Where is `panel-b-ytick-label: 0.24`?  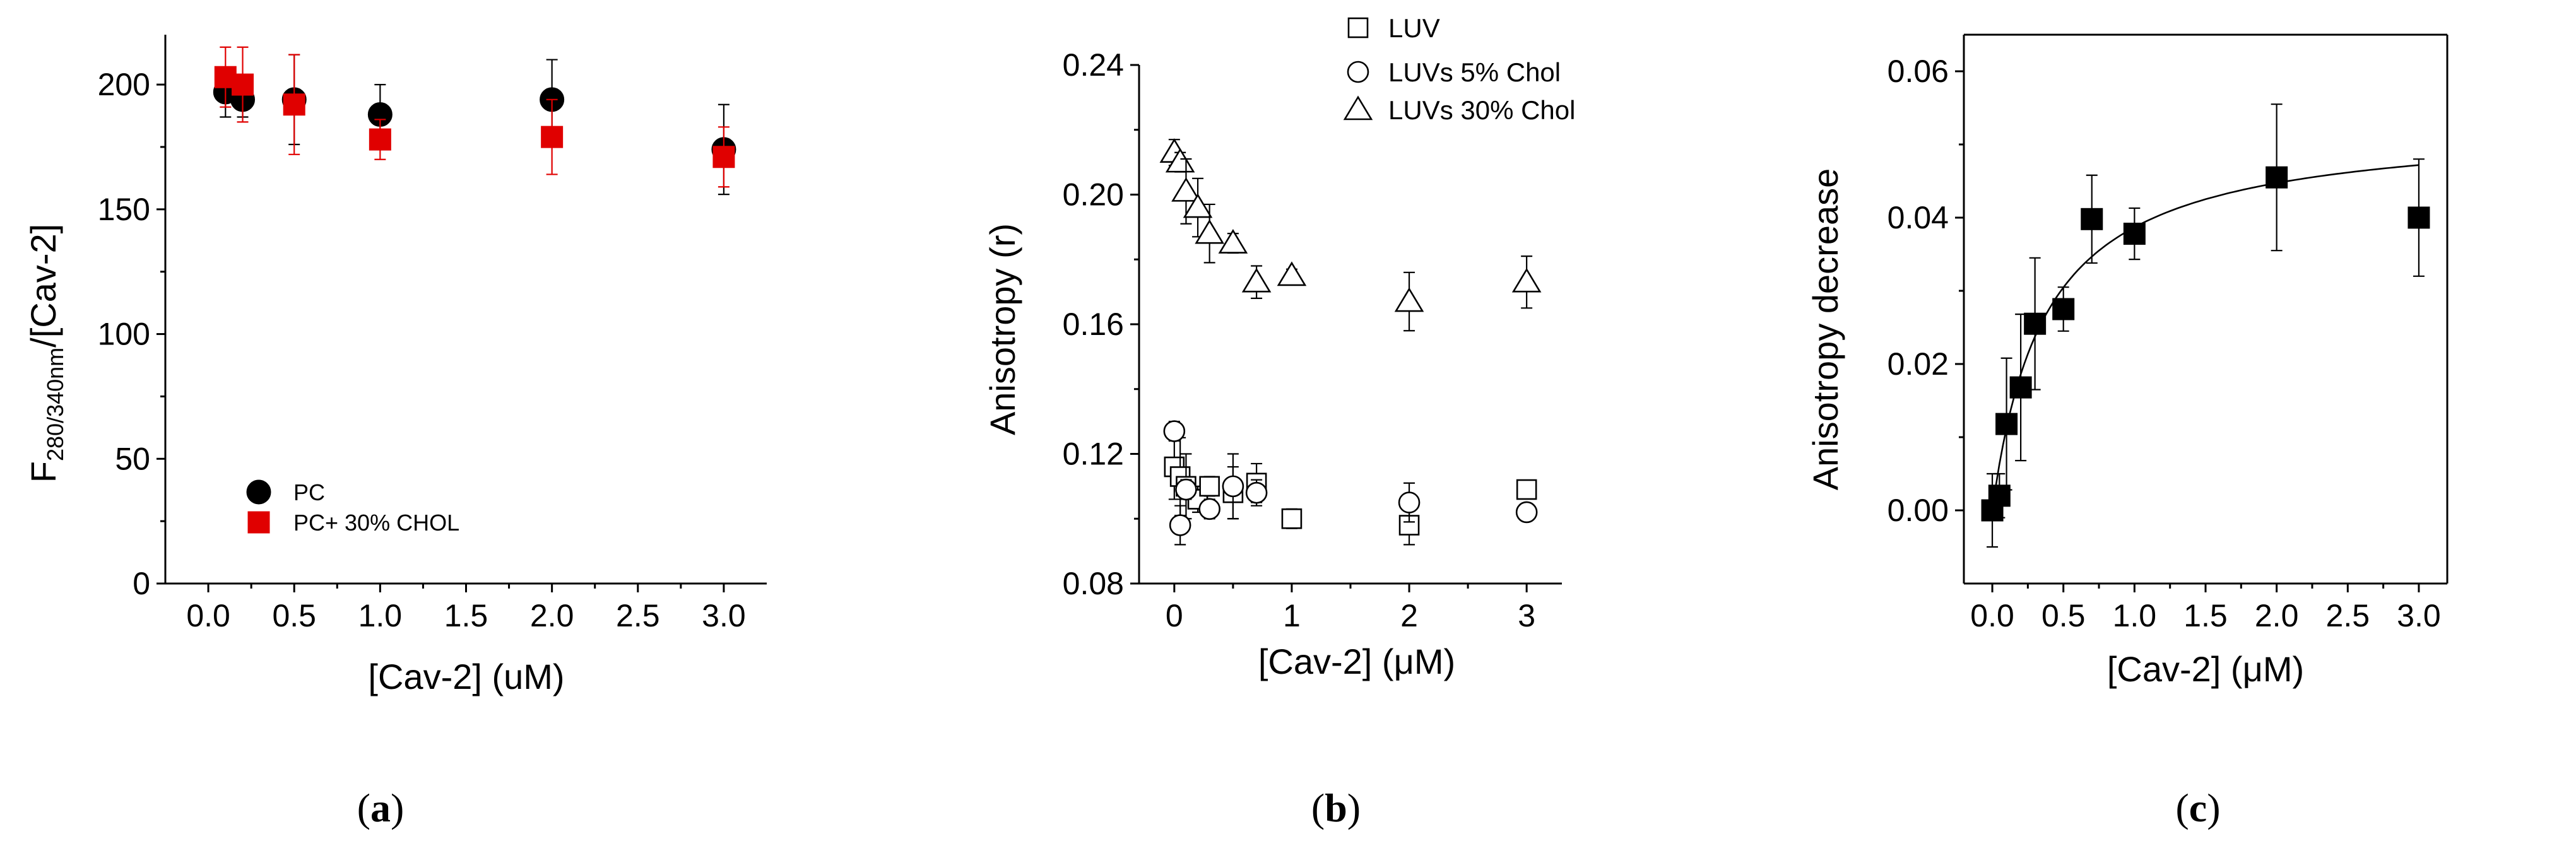
panel-b-ytick-label: 0.24 is located at coordinates (1093, 65).